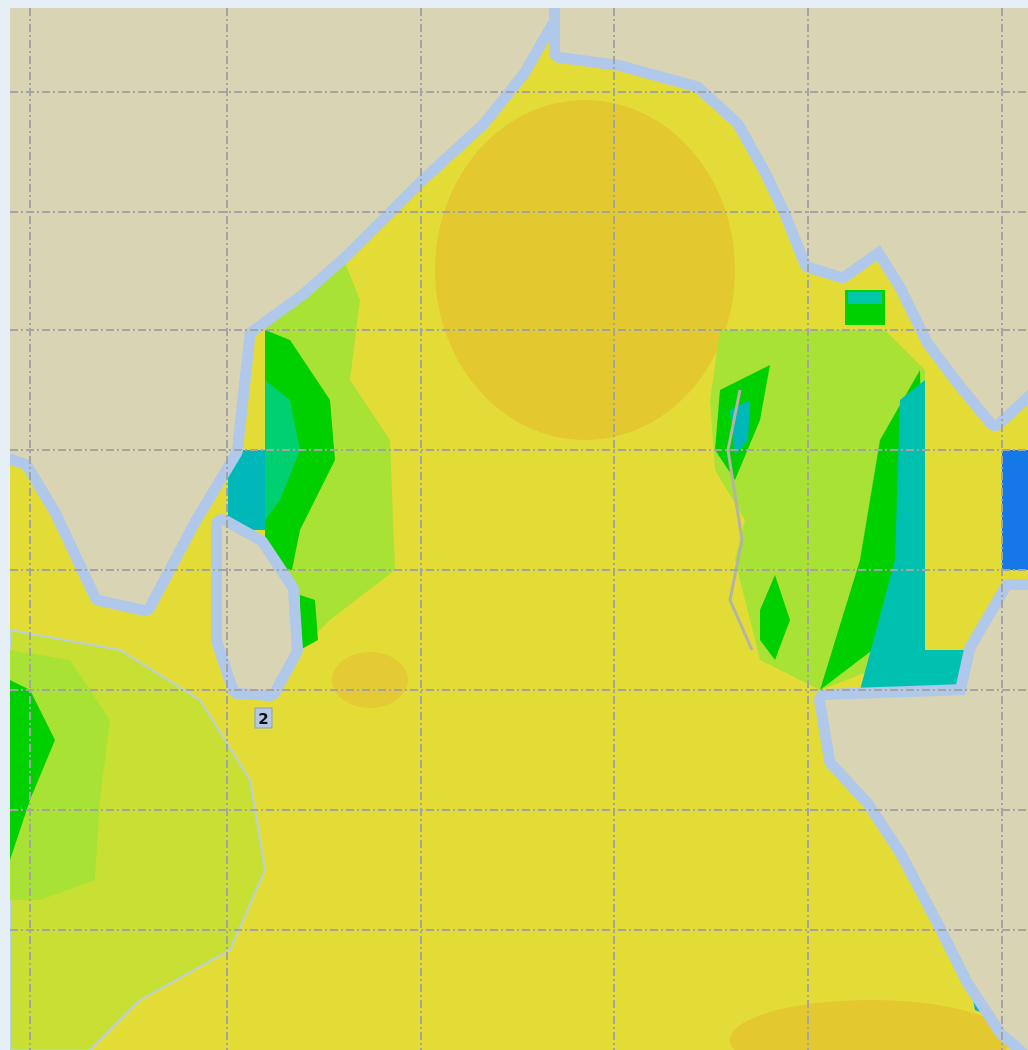 The height and width of the screenshot is (1050, 1028). Describe the element at coordinates (740, 520) in the screenshot. I see `island-chain` at that location.